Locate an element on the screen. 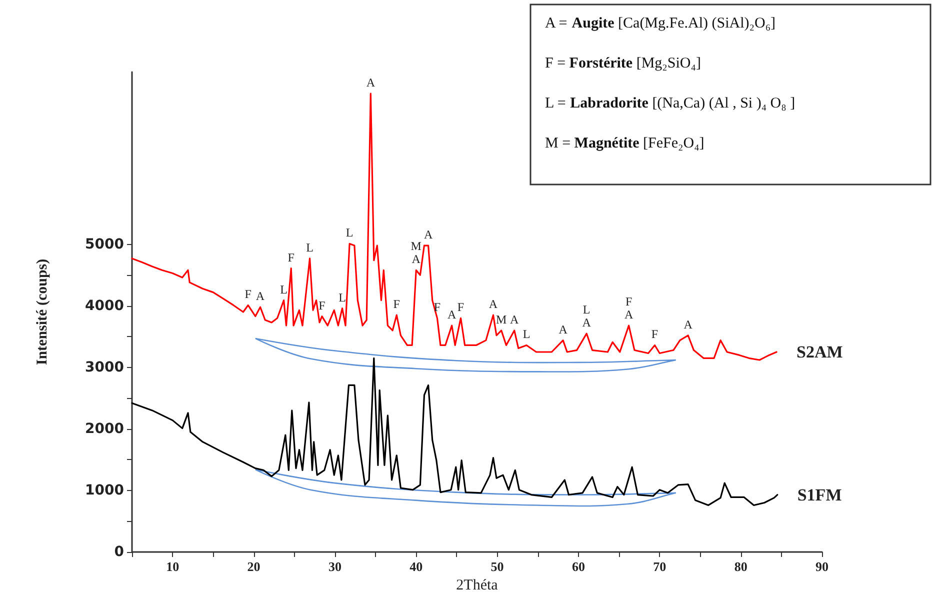 The width and height of the screenshot is (935, 612). y-tick-label: 4000 is located at coordinates (104, 306).